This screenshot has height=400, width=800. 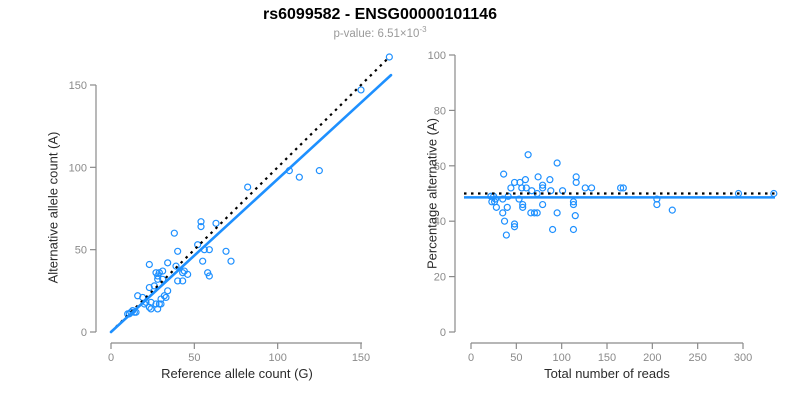 What do you see at coordinates (697, 358) in the screenshot?
I see `x-tick-label: 250` at bounding box center [697, 358].